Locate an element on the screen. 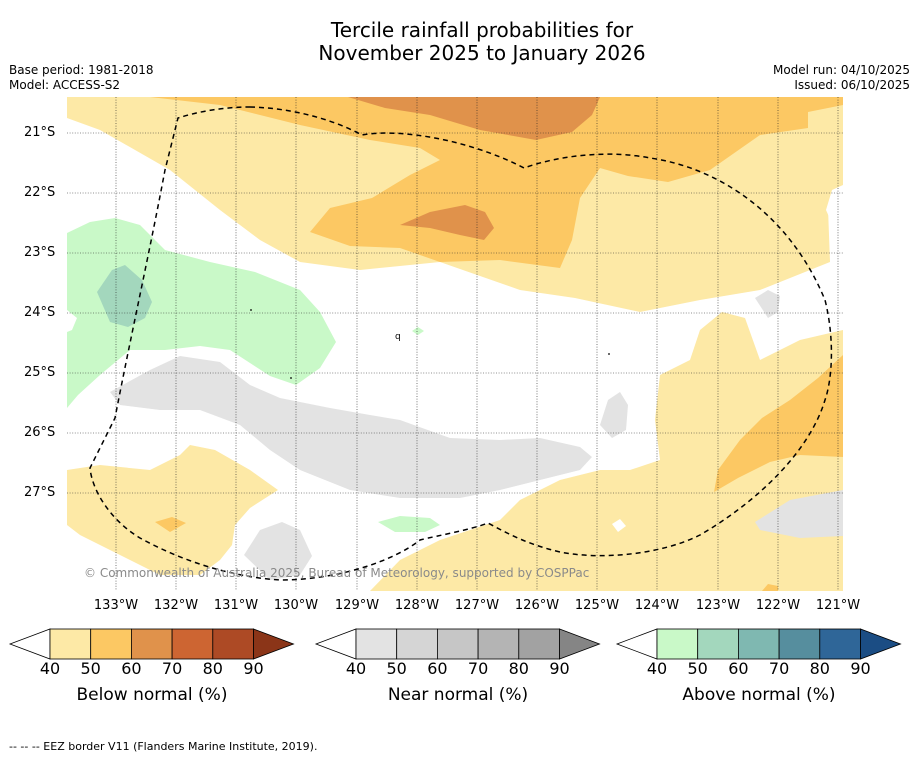  below-60-south-spot is located at coordinates (770, 587).